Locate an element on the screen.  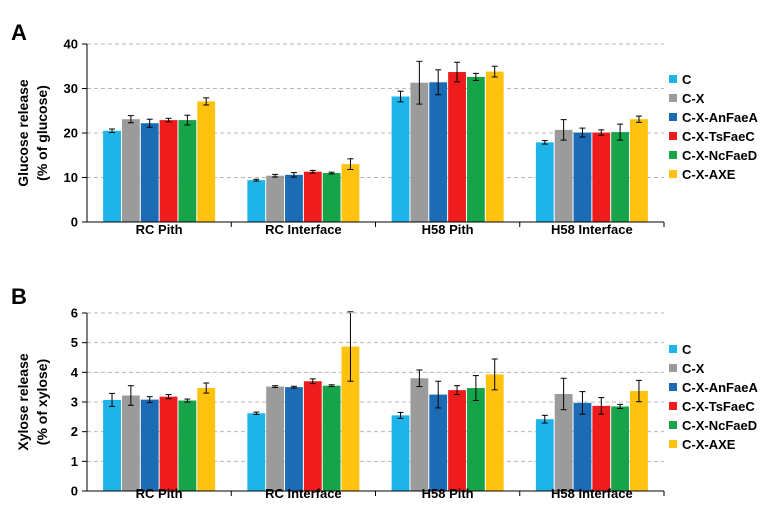
y-tick-label: 6 is located at coordinates (74, 313).